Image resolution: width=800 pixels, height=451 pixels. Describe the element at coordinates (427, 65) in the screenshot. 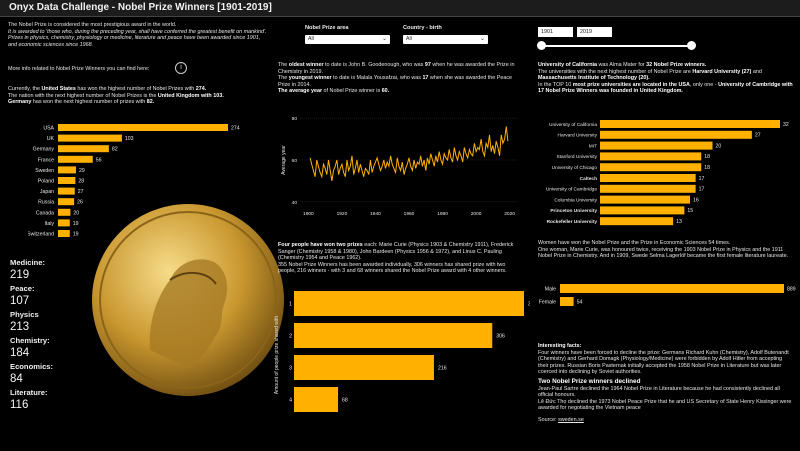

I see `age-l1d: 97` at that location.